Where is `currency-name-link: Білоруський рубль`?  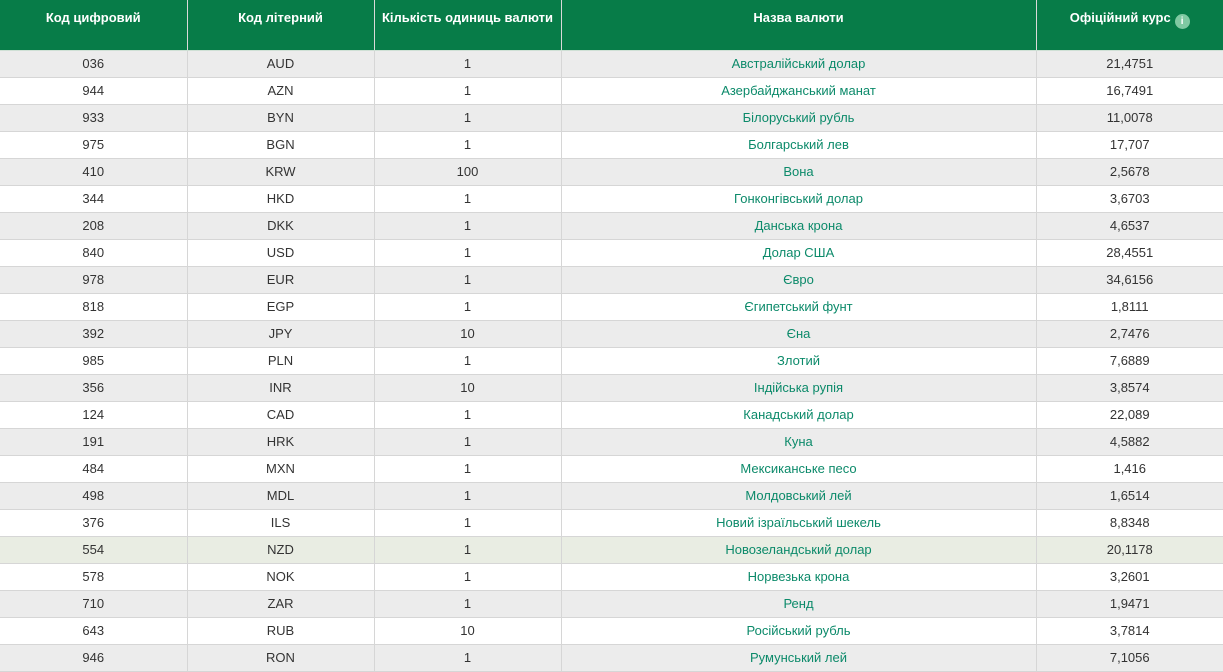 currency-name-link: Білоруський рубль is located at coordinates (798, 117).